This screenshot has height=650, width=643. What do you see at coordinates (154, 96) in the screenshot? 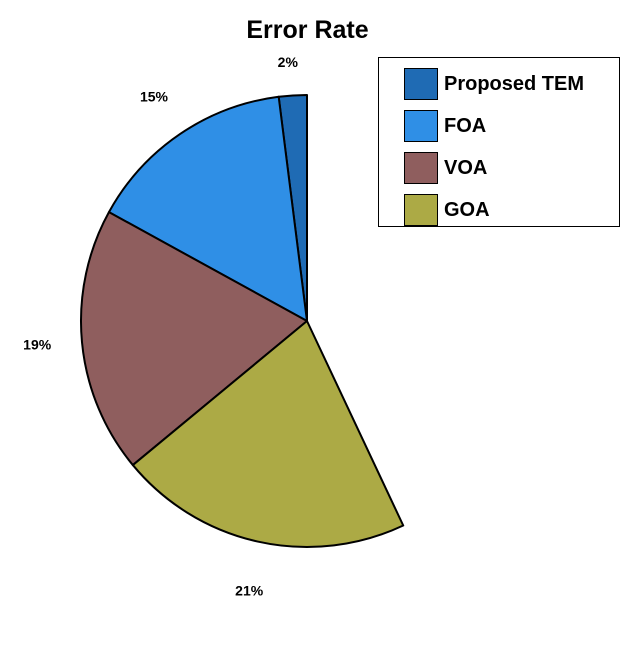
I see `slice-label-foa: 15%` at bounding box center [154, 96].